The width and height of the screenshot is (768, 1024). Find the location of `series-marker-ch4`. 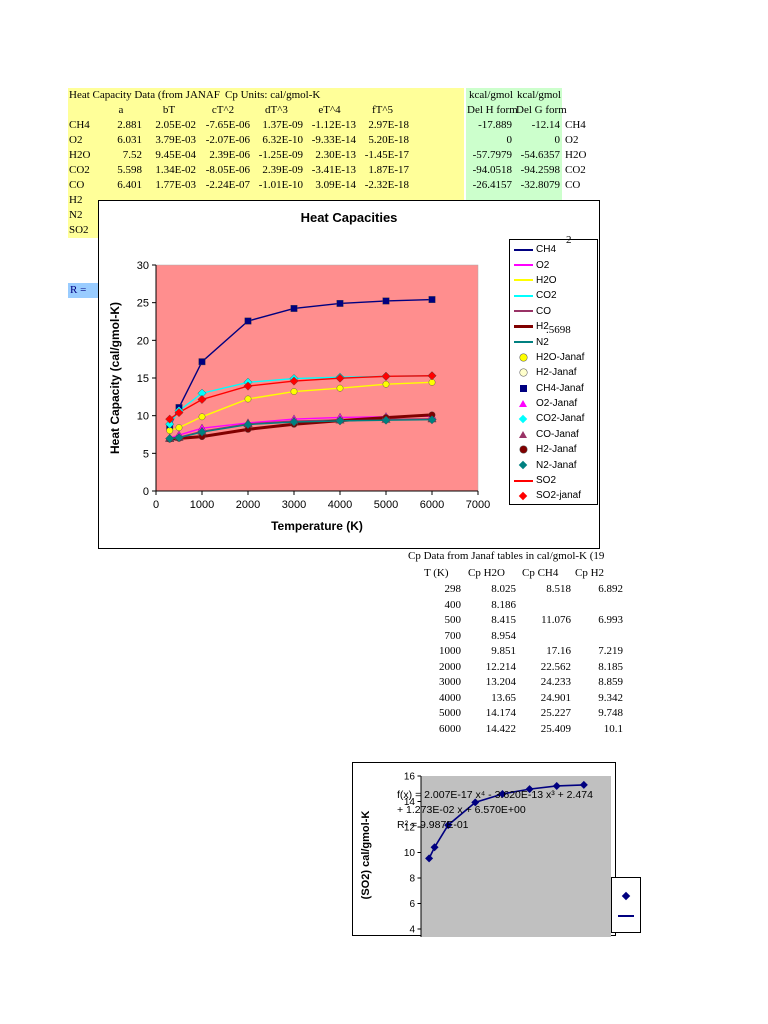

series-marker-ch4 is located at coordinates (340, 303).